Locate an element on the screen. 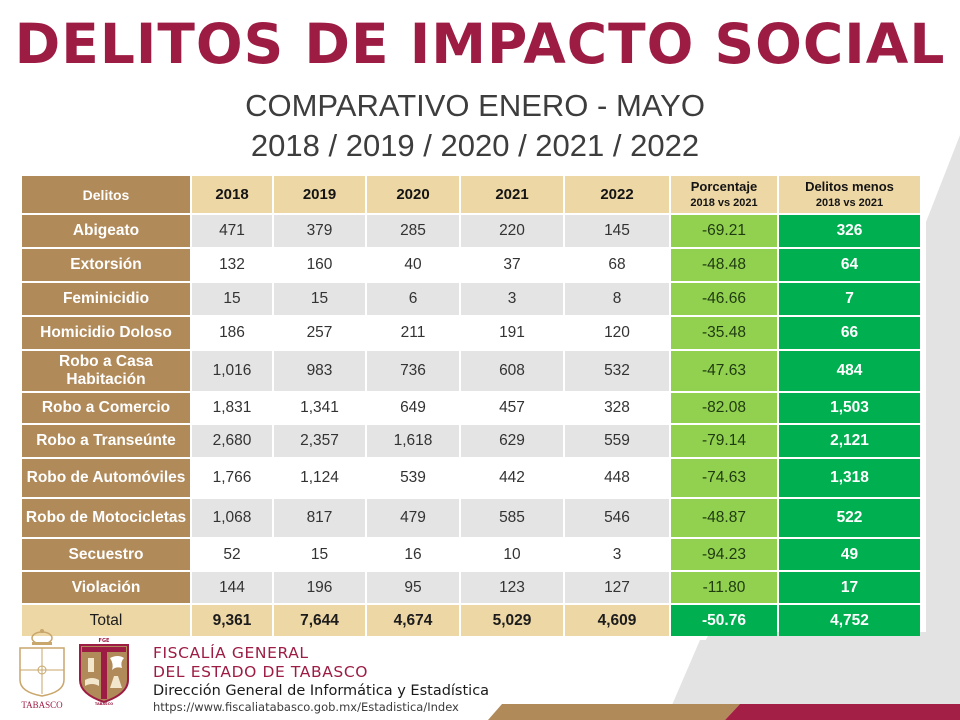 The image size is (960, 720). year-value-cell: 379 is located at coordinates (319, 231).